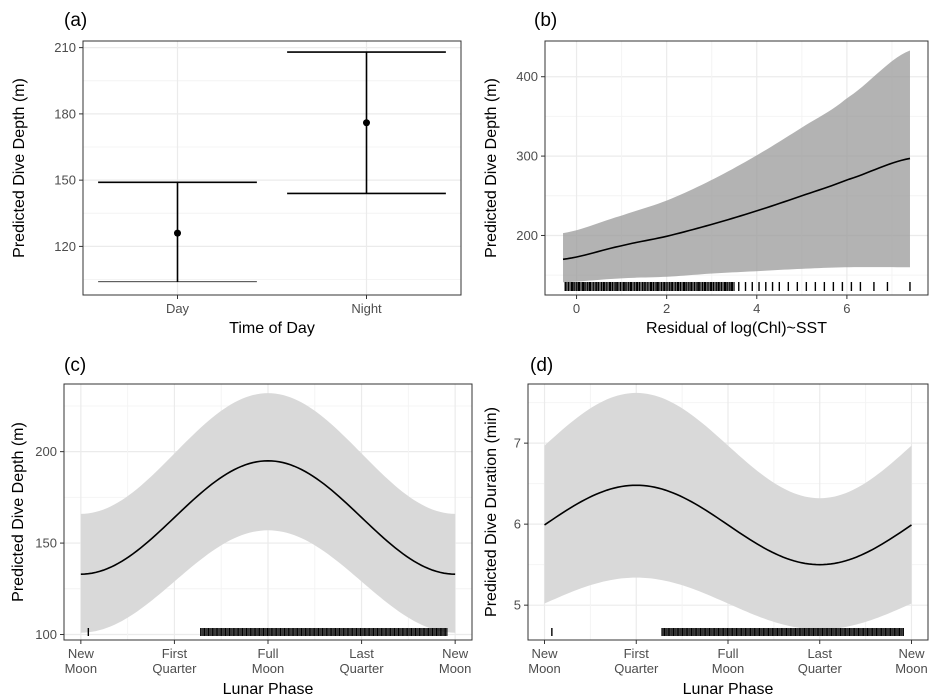 This screenshot has width=935, height=698. Describe the element at coordinates (527, 76) in the screenshot. I see `y-tick-label: 400` at that location.